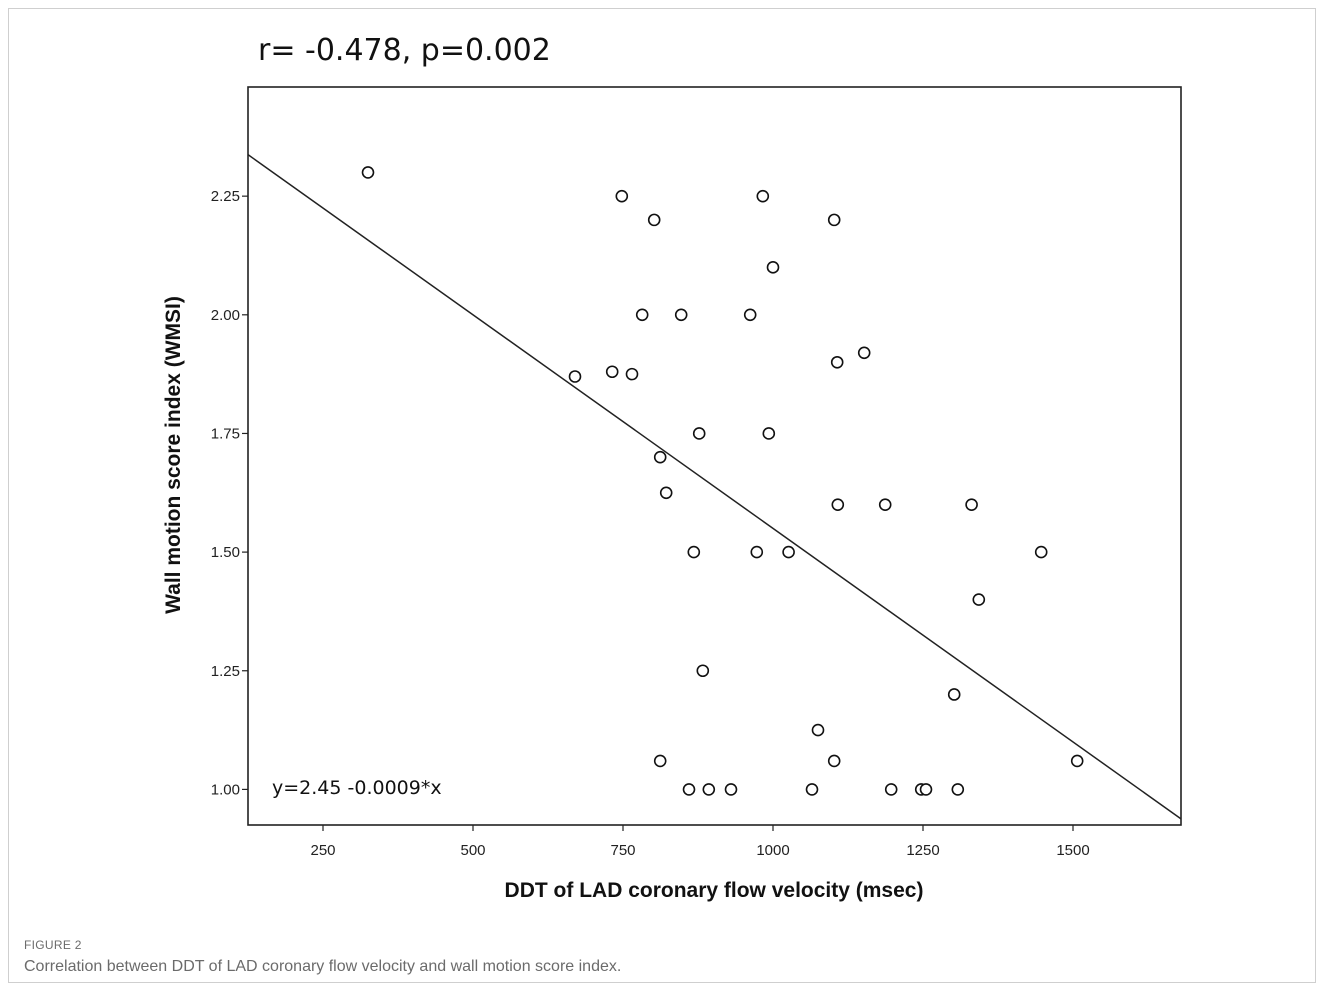  I want to click on y-axis-ticks: 1.00 1.25 1.50 1.75 2.00 2.25, so click(229, 493).